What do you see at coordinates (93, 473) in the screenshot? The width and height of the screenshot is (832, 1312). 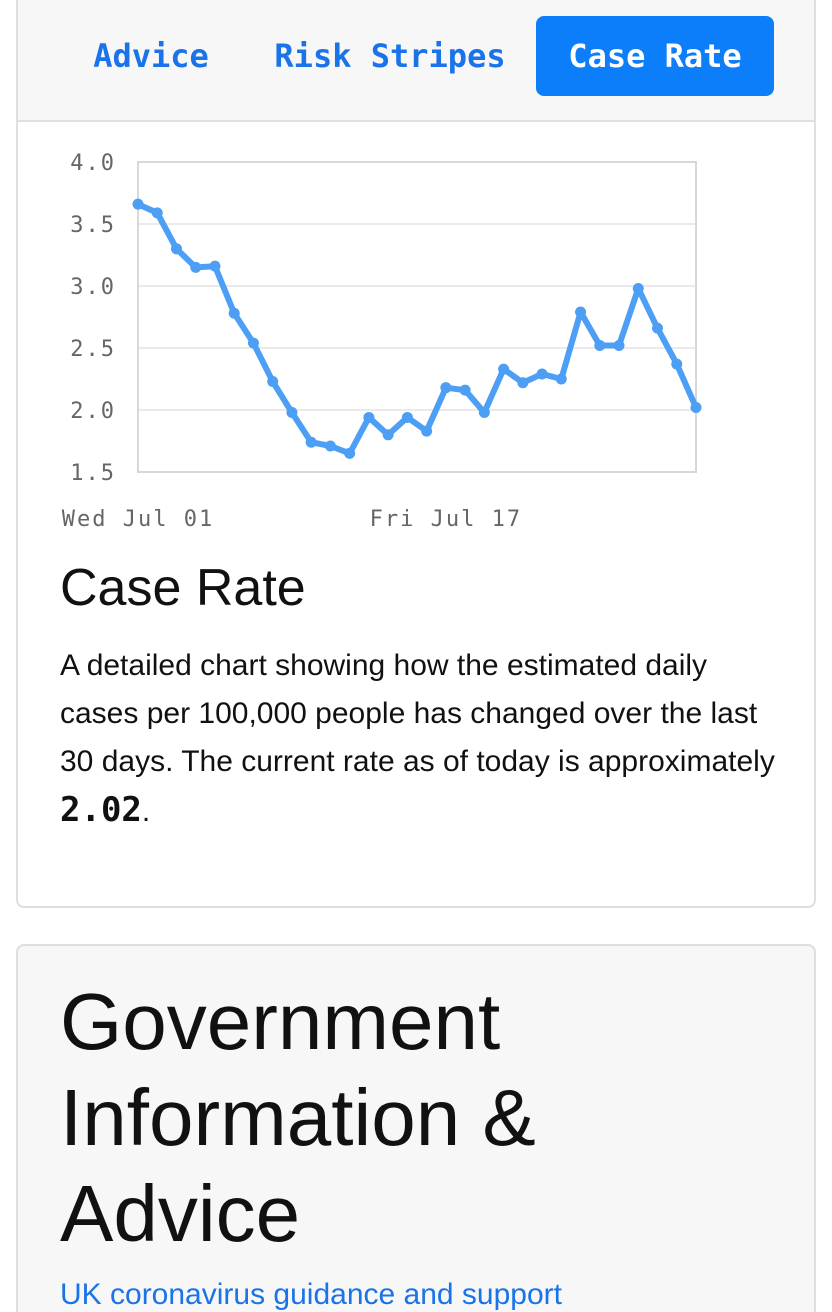 I see `y-tick-label: 1.5` at bounding box center [93, 473].